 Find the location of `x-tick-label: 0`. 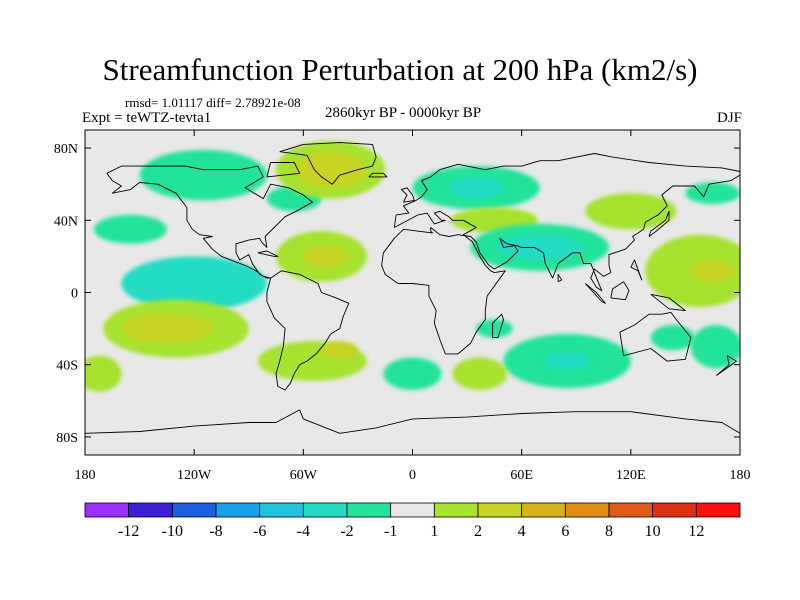

x-tick-label: 0 is located at coordinates (412, 475).